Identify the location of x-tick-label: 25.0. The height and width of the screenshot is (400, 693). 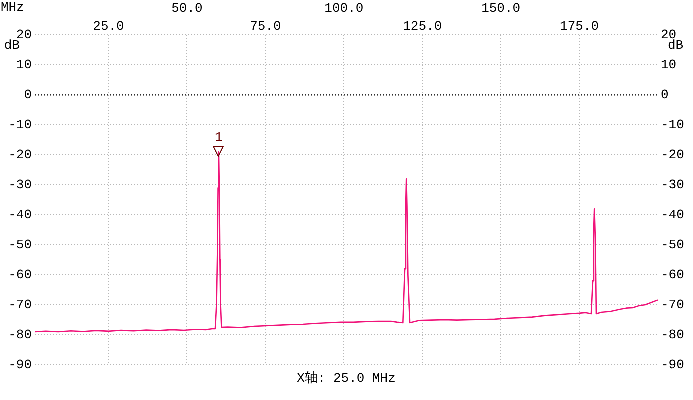
(108, 26).